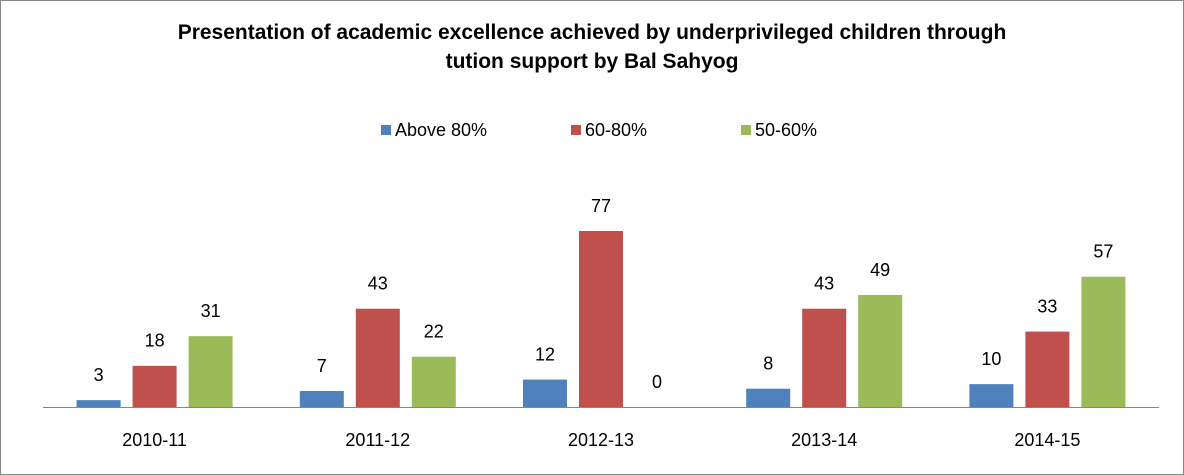 The image size is (1184, 475). Describe the element at coordinates (657, 382) in the screenshot. I see `data-label: 0` at that location.